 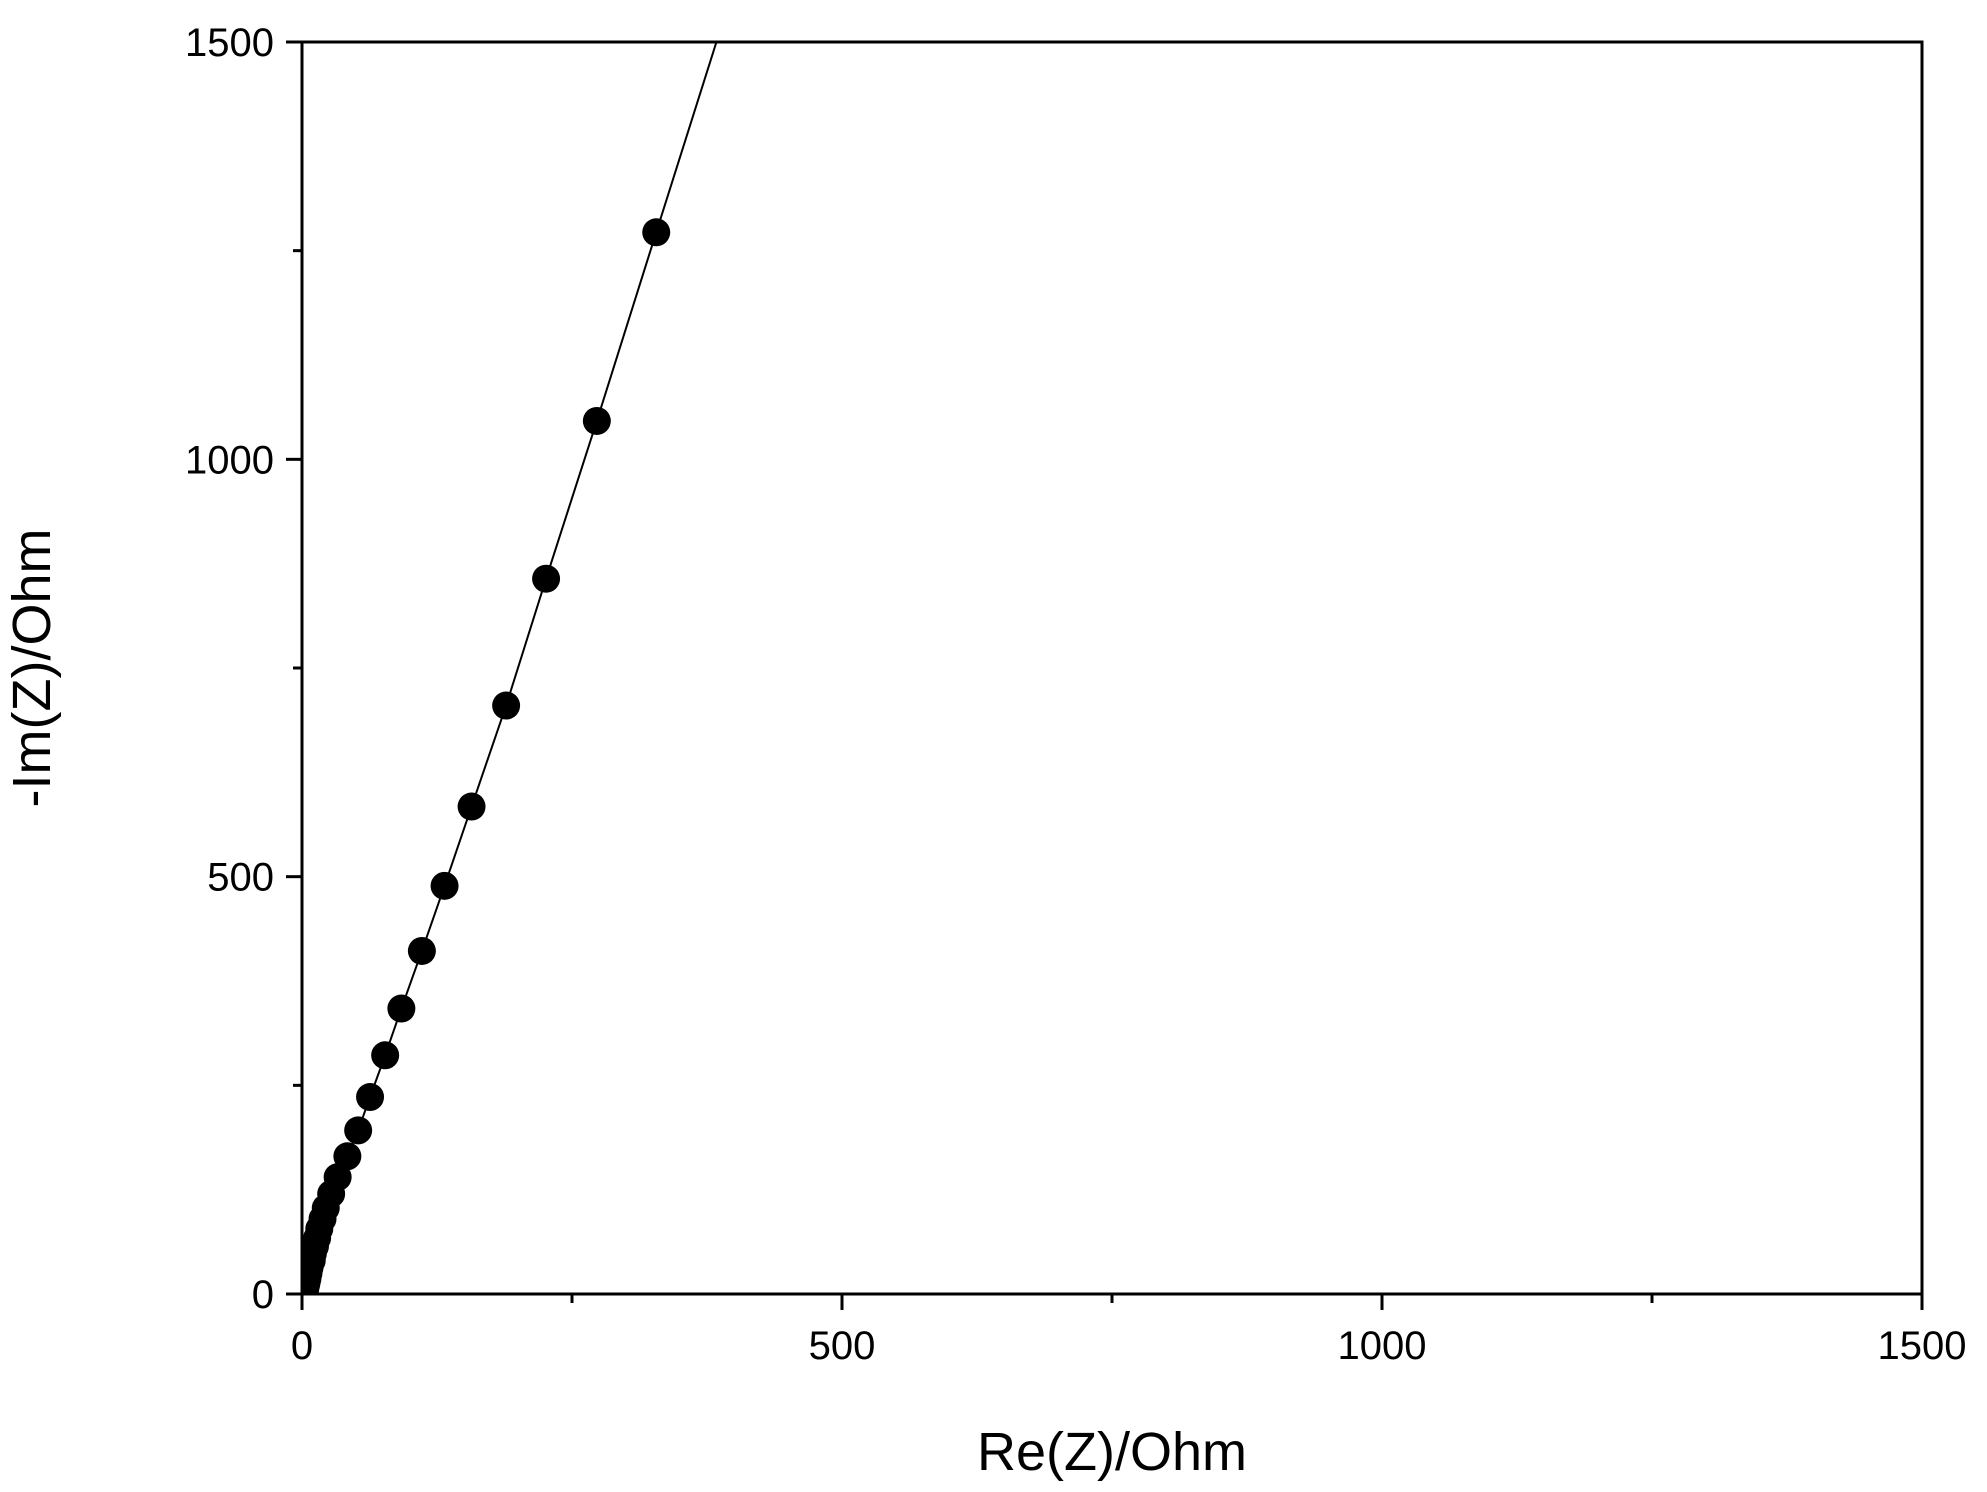 I want to click on y-tick-label: 0, so click(x=263, y=1295).